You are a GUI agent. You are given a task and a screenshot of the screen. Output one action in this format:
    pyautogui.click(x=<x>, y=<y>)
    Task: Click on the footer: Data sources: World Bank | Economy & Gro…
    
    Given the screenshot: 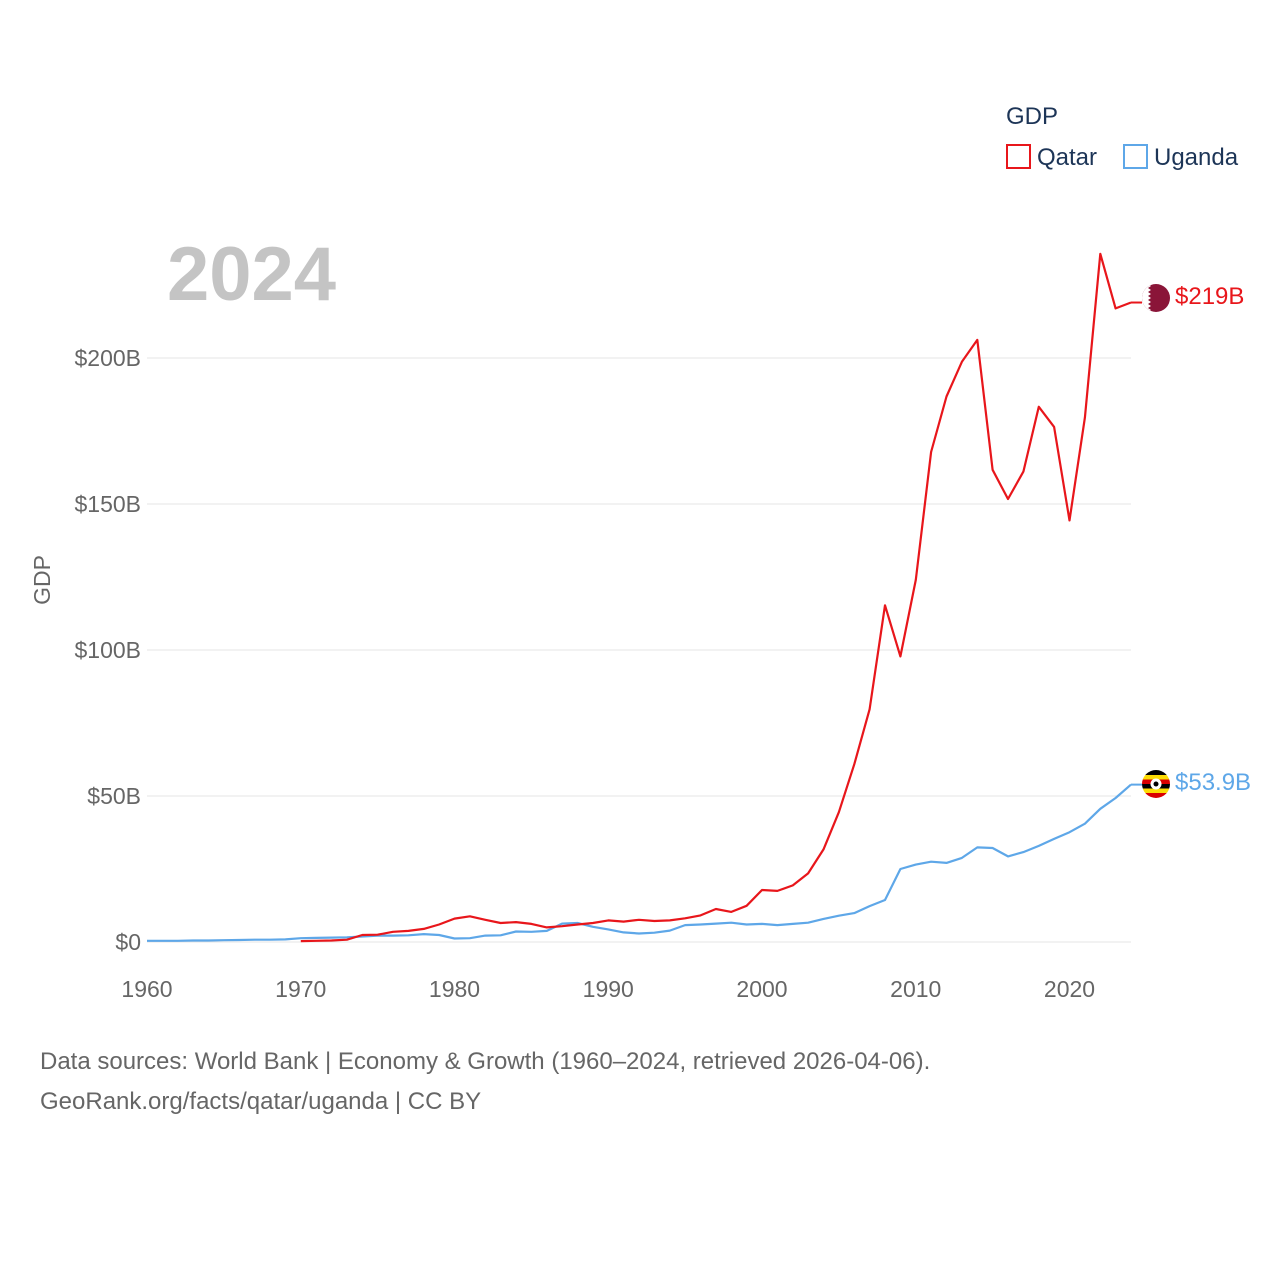 What is the action you would take?
    pyautogui.click(x=485, y=1082)
    